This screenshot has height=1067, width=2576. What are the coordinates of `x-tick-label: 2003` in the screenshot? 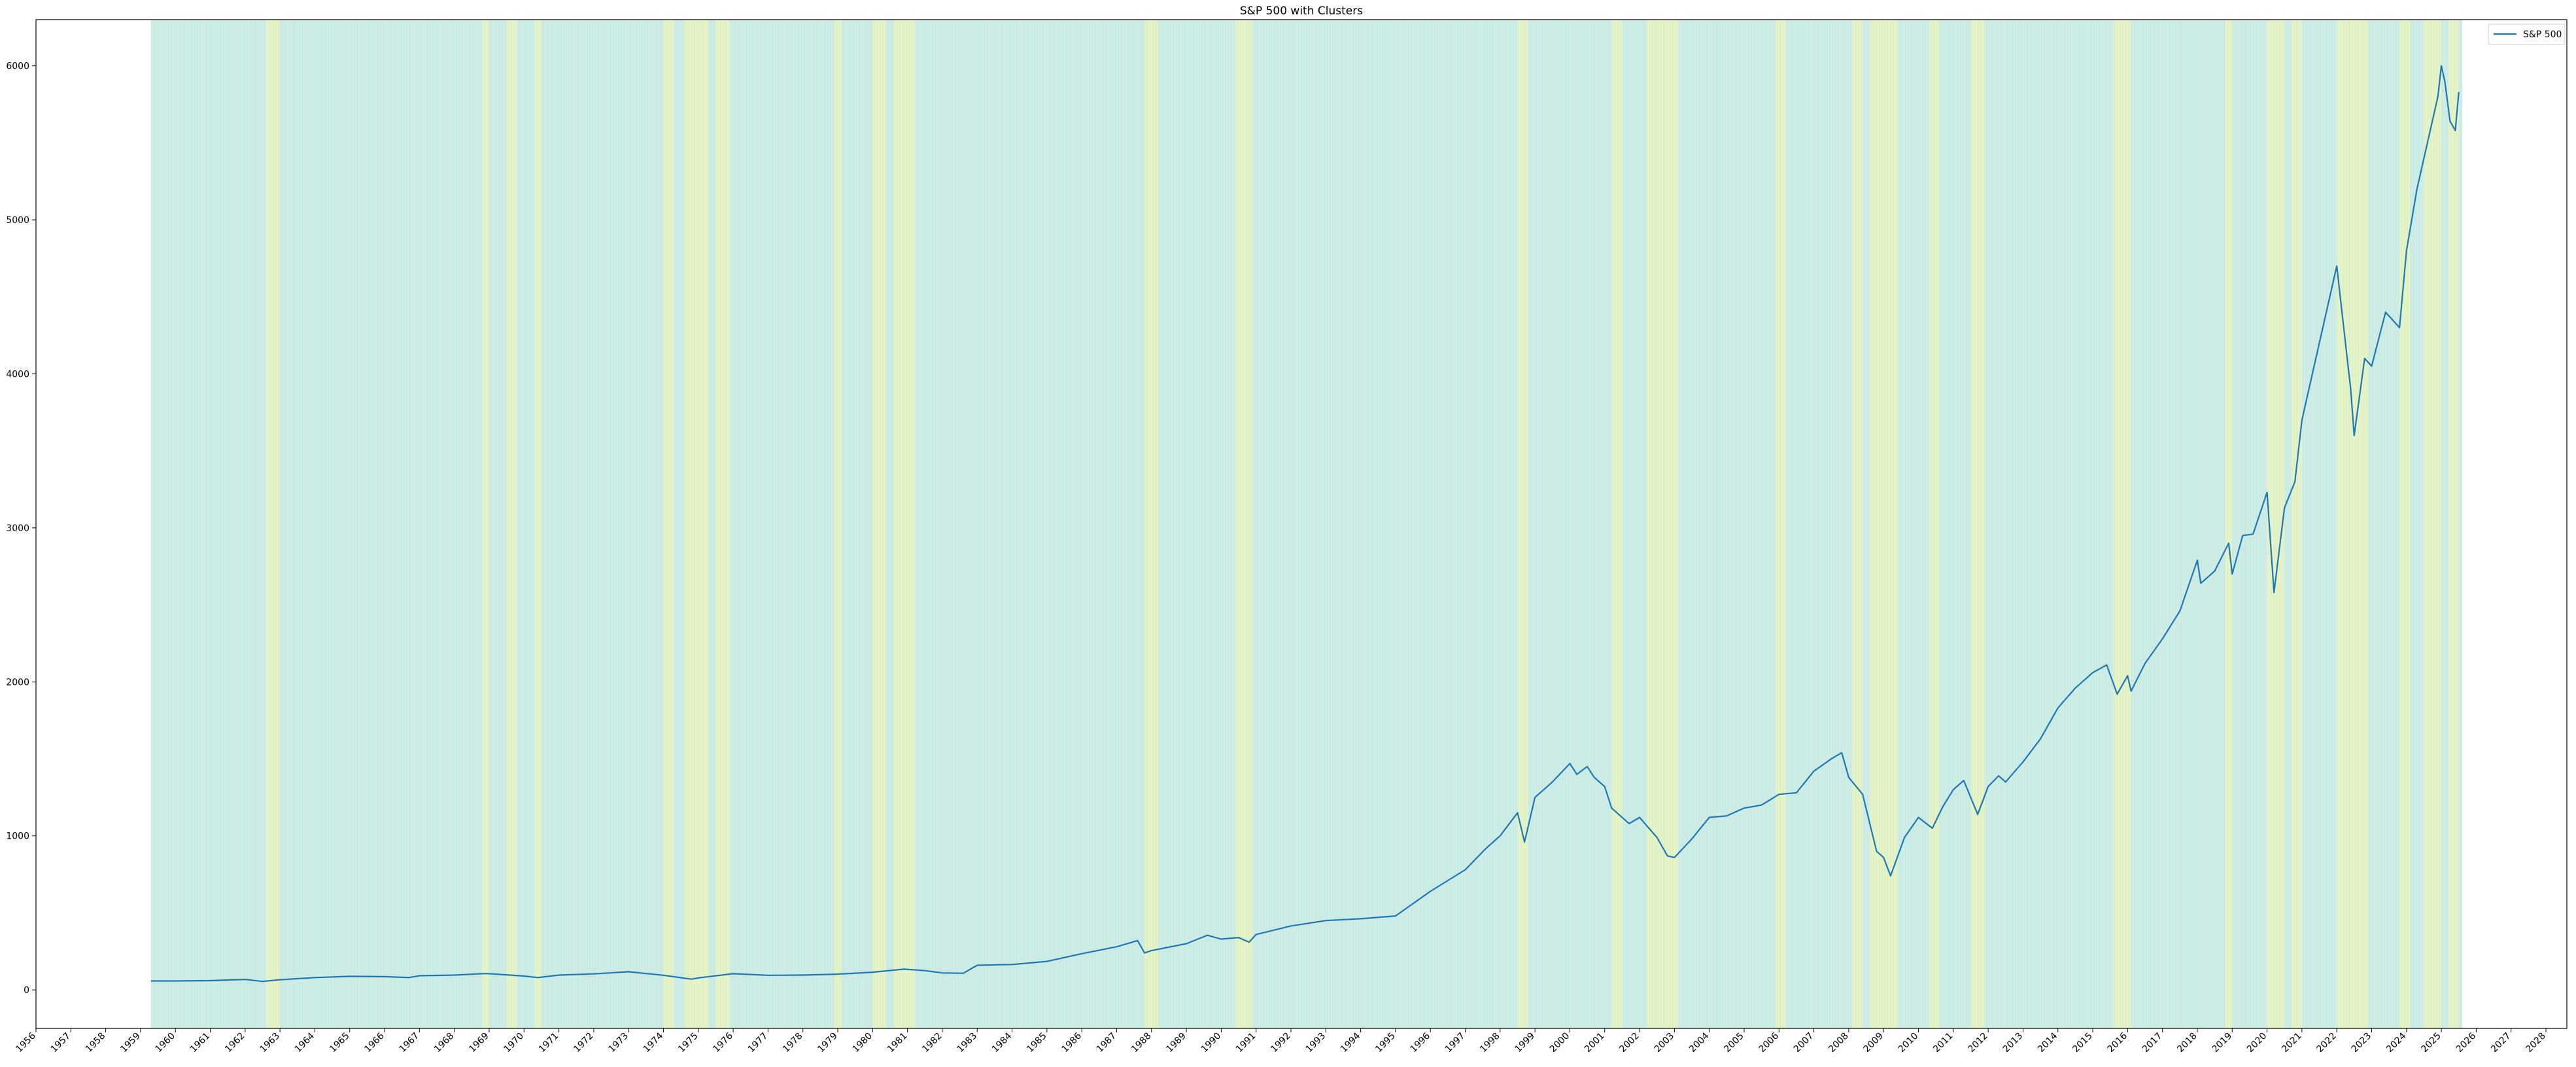 It's located at (1665, 1043).